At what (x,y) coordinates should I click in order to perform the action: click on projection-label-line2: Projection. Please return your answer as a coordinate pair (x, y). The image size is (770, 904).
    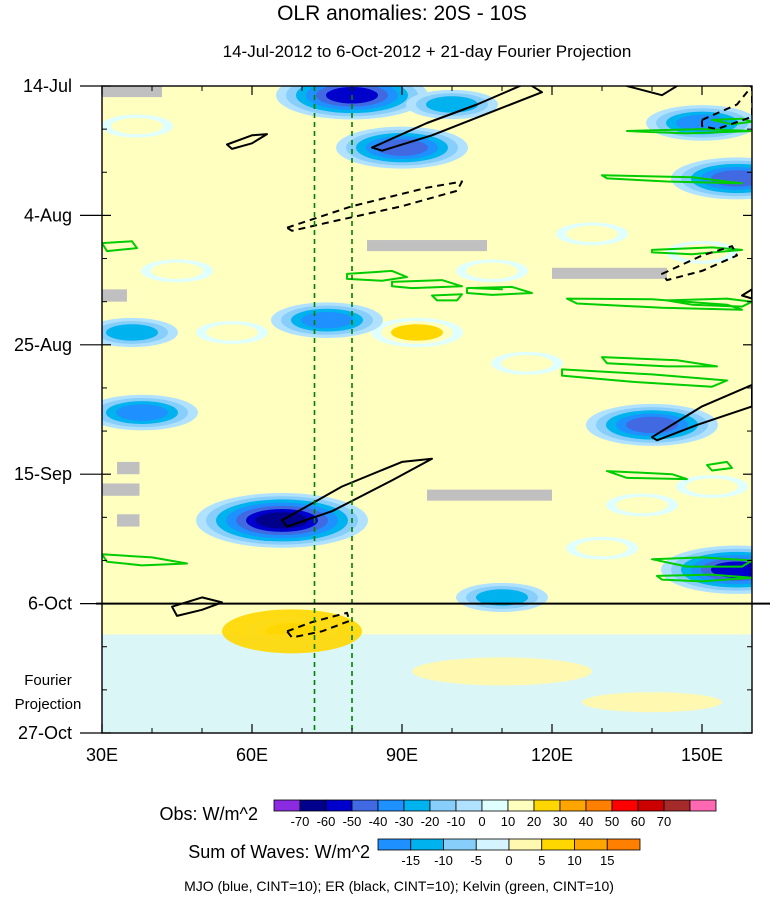
    Looking at the image, I should click on (48, 704).